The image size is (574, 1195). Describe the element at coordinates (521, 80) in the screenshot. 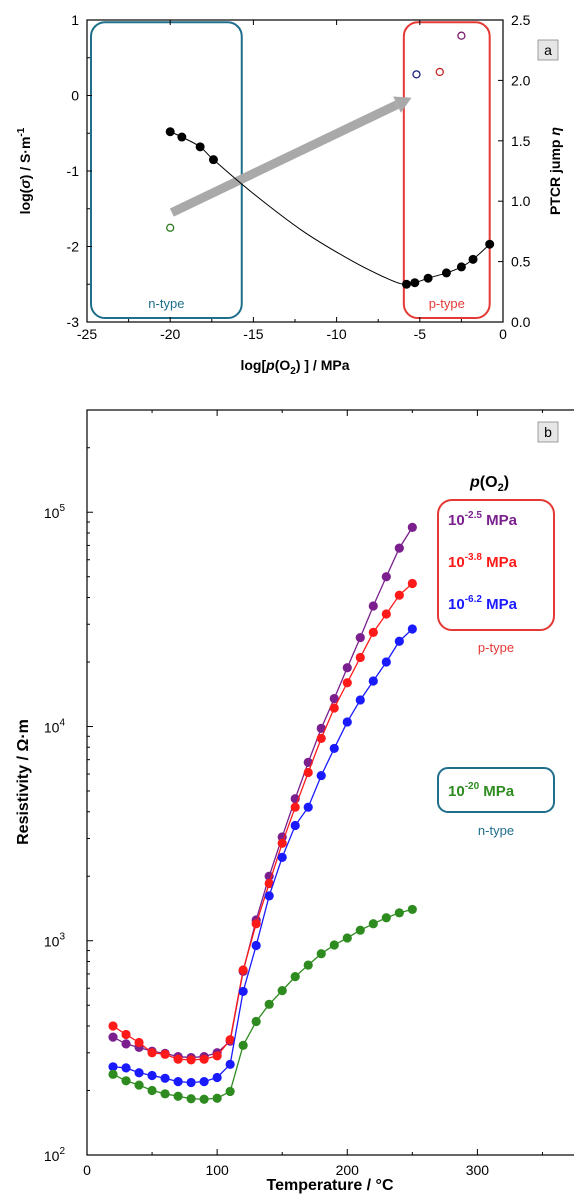

I see `y2-tick-label-a: 2.0` at that location.